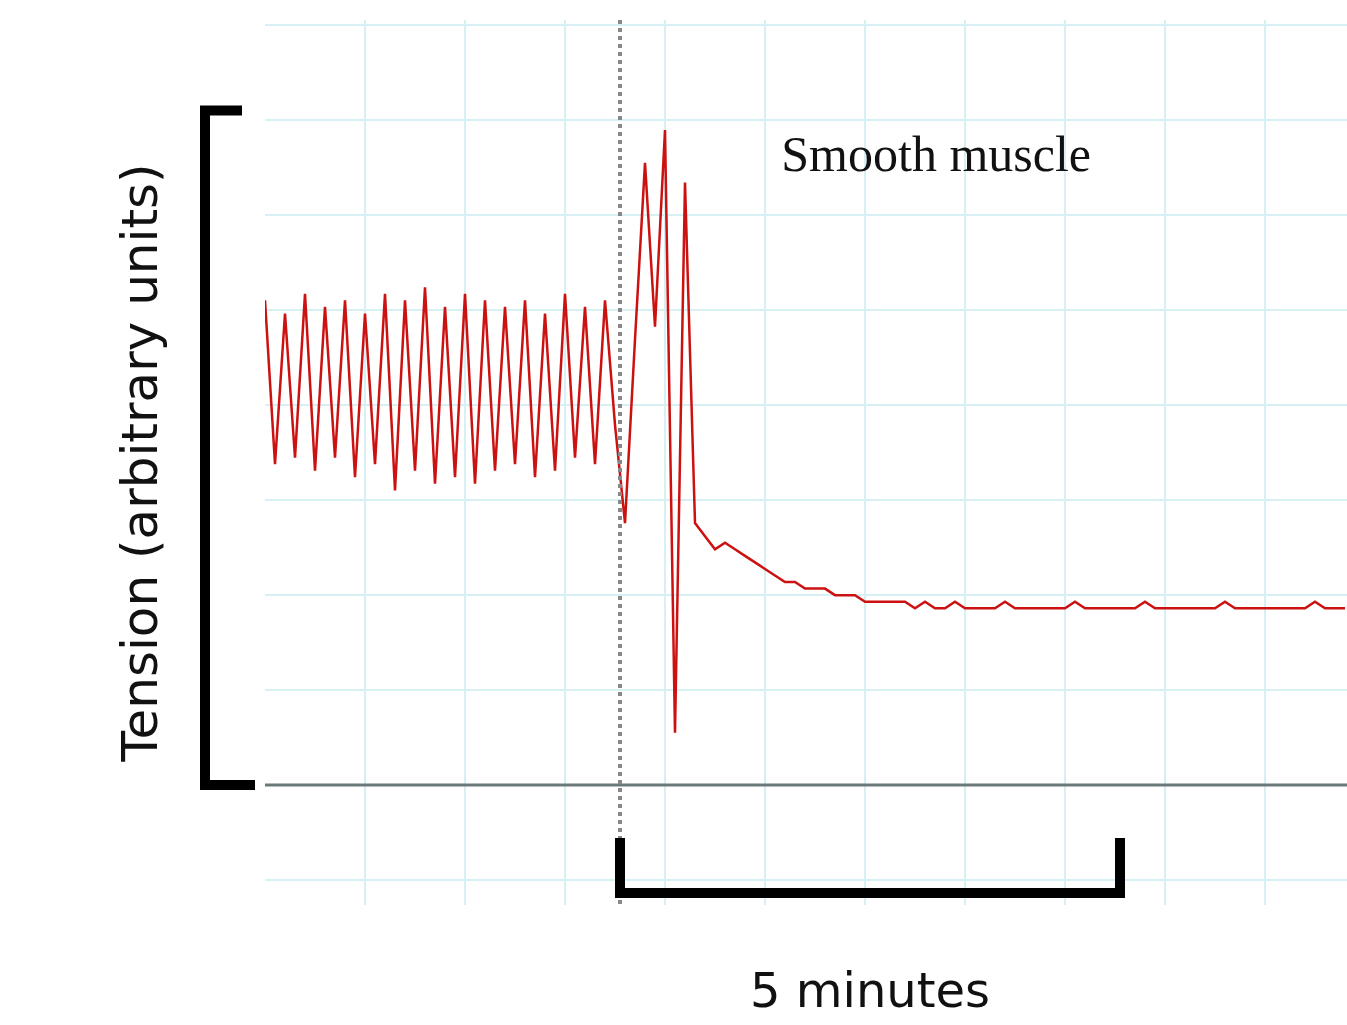 Image resolution: width=1347 pixels, height=1025 pixels. I want to click on text: 5 minutes, so click(870, 990).